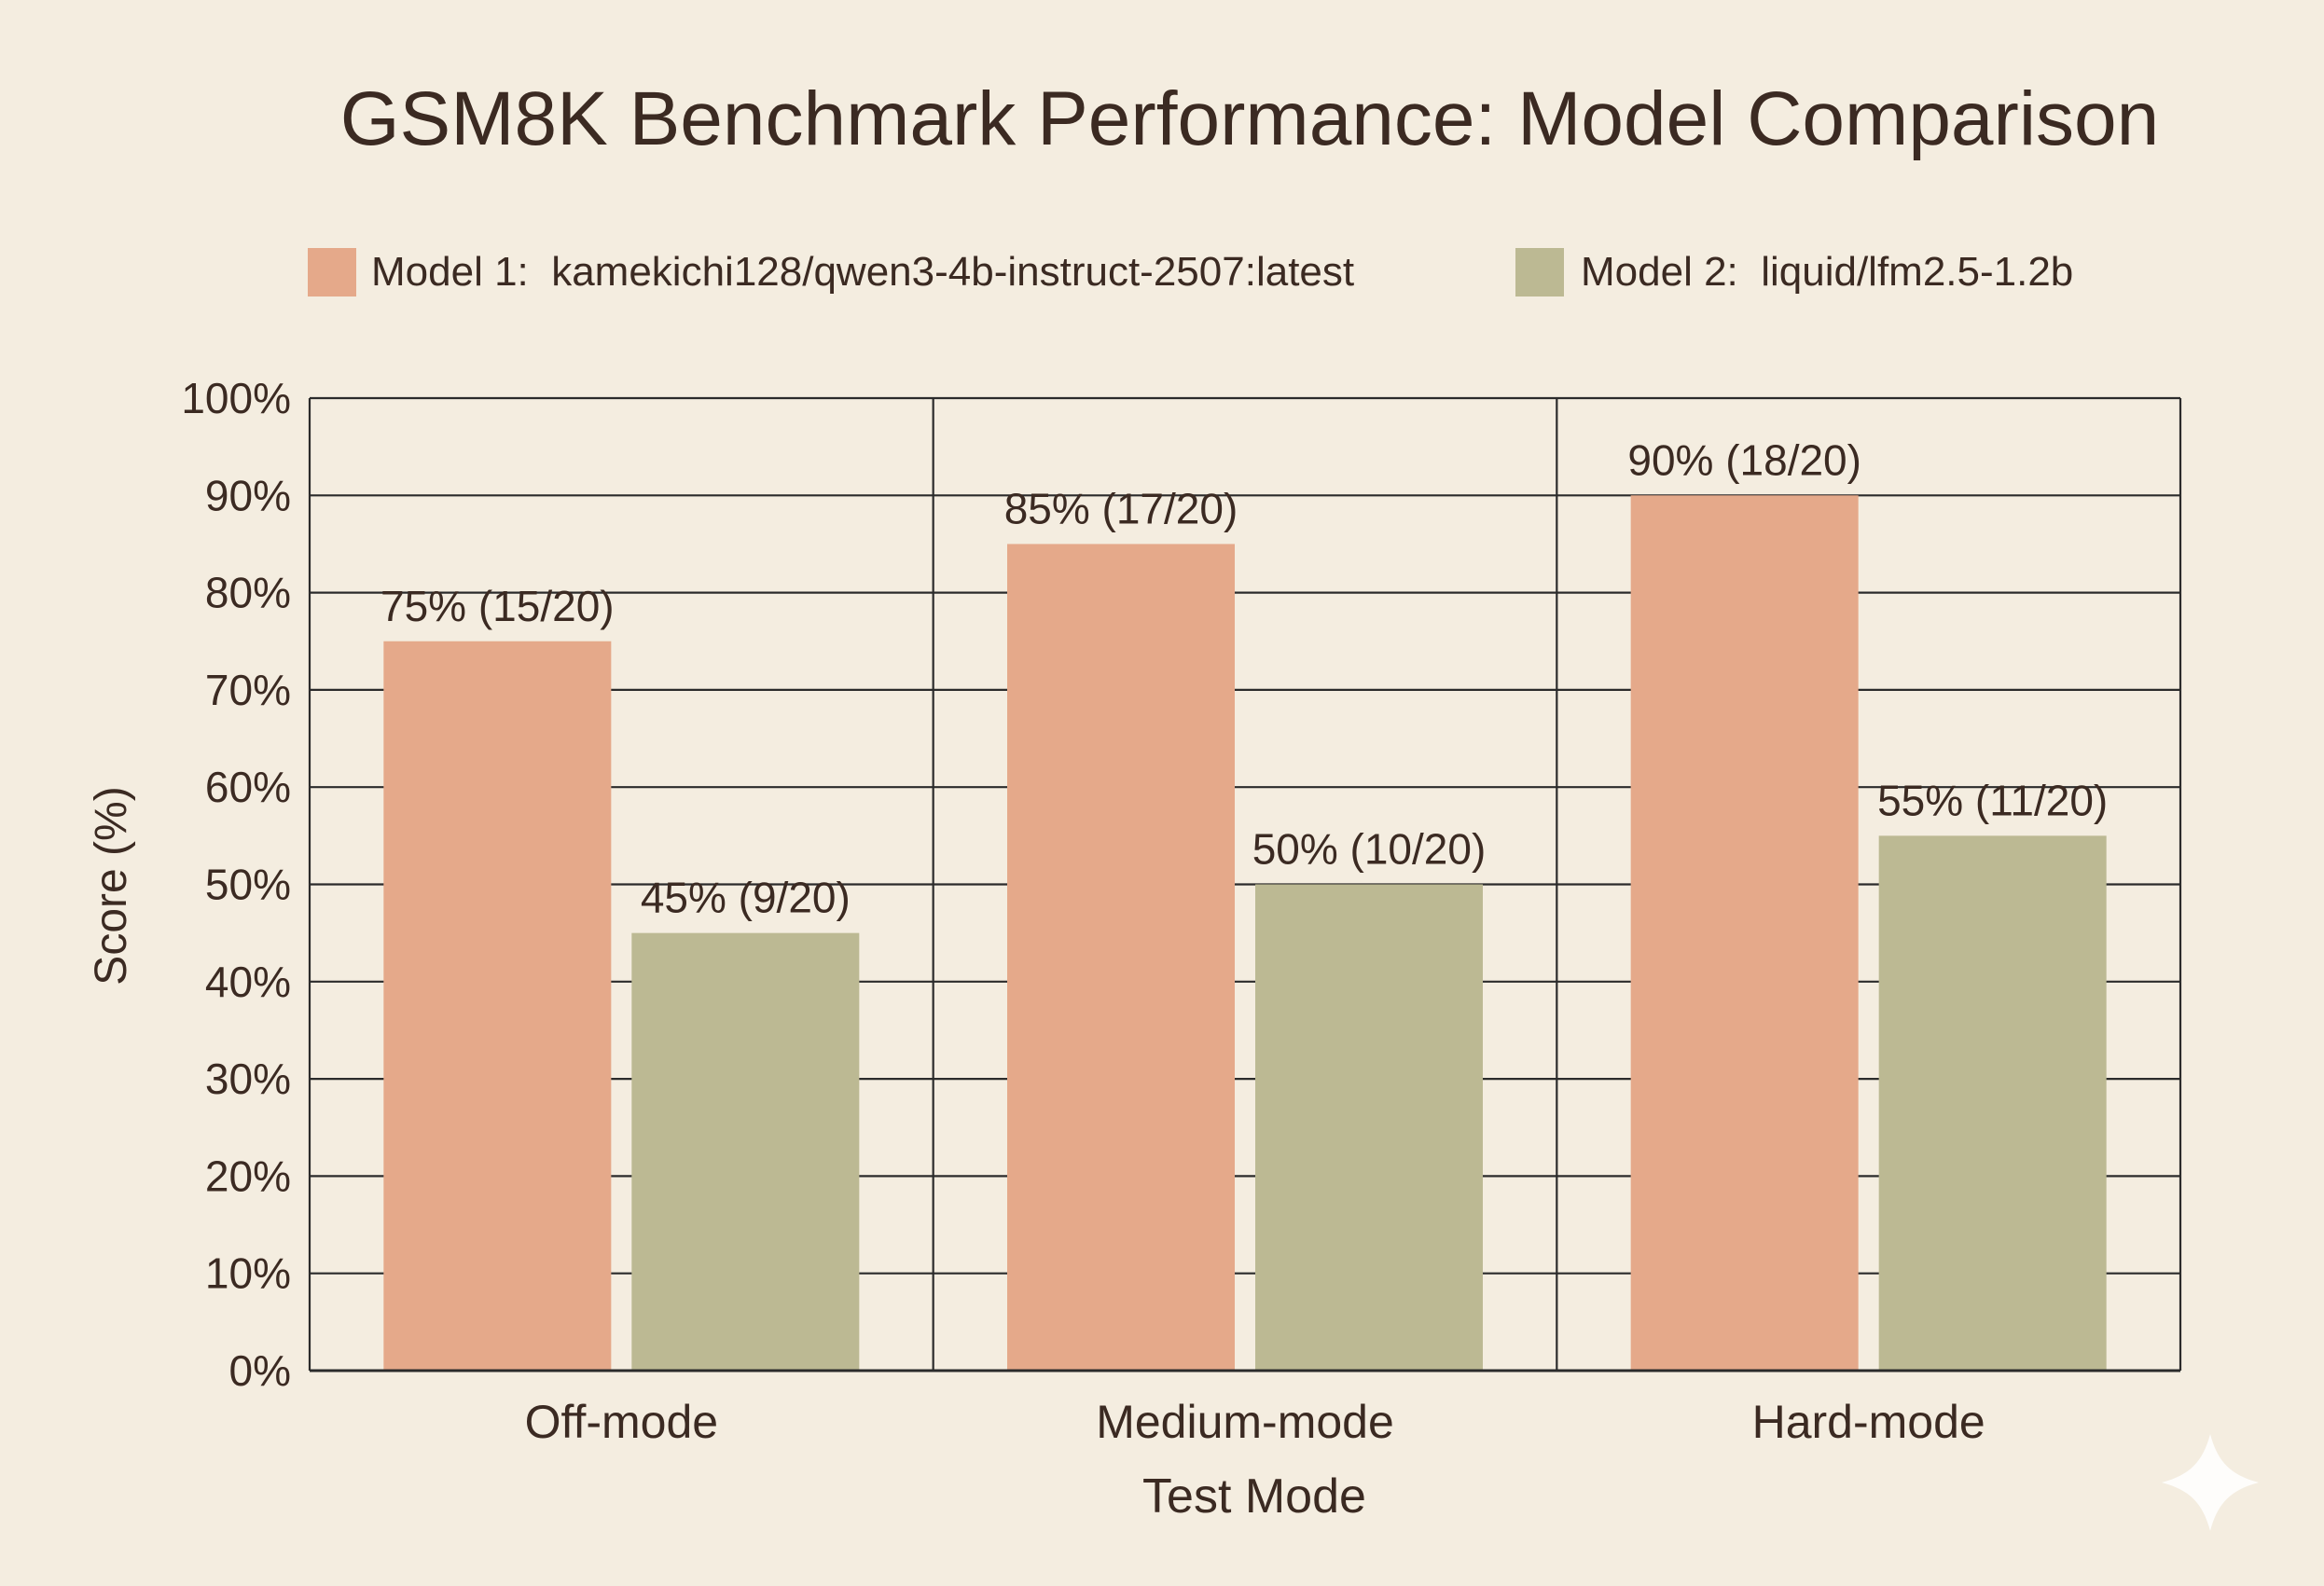  Describe the element at coordinates (248, 787) in the screenshot. I see `y-tick-label: 60%` at that location.